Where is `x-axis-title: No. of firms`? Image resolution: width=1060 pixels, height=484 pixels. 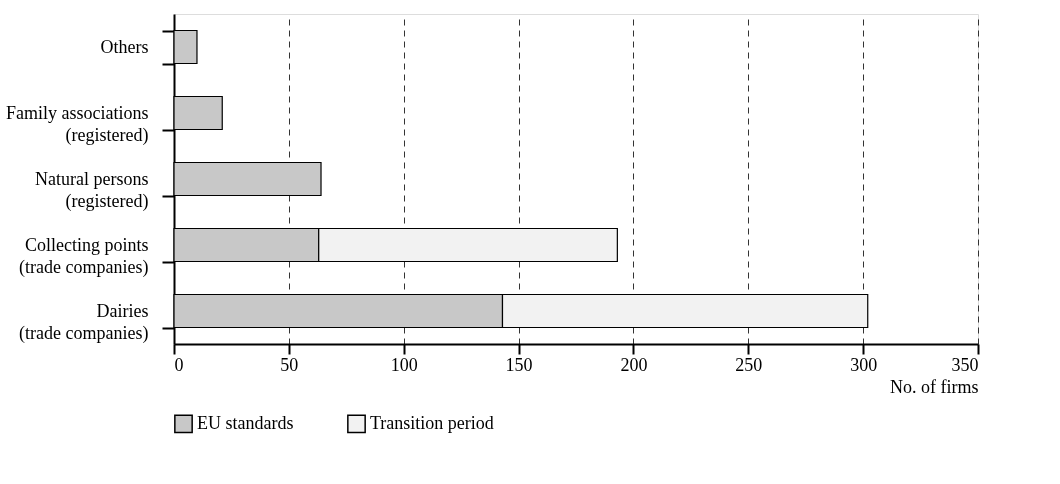
x-axis-title: No. of firms is located at coordinates (934, 386).